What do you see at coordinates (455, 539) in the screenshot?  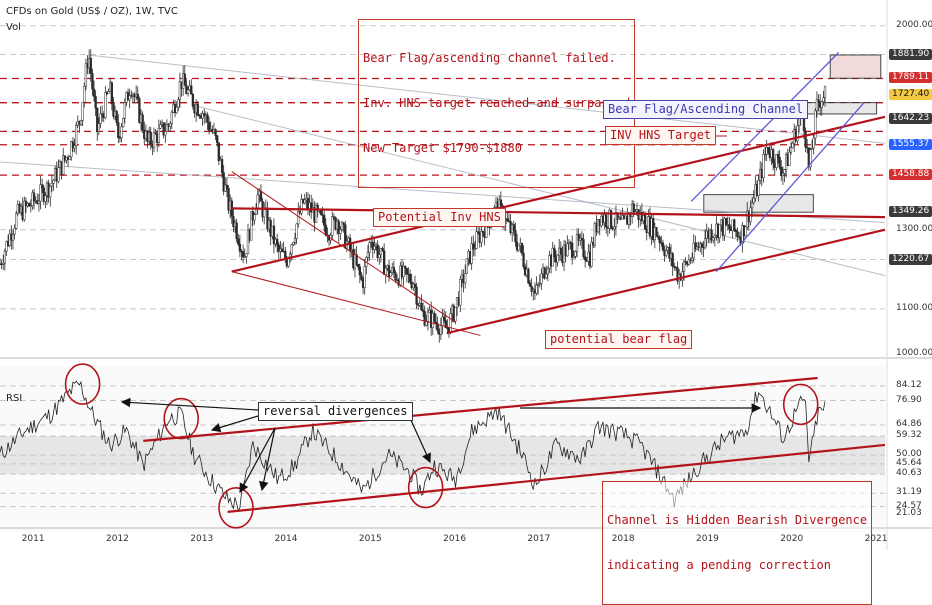 I see `year-tick: 2016` at bounding box center [455, 539].